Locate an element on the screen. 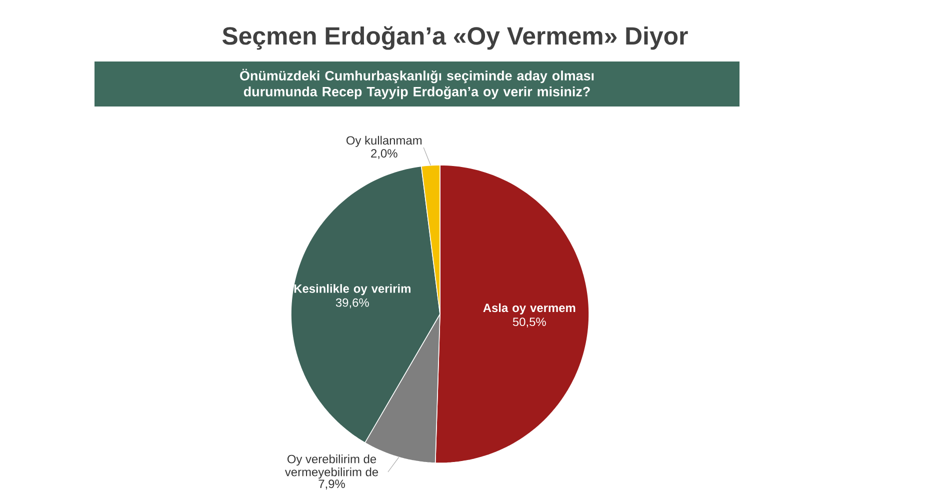 This screenshot has width=939, height=498. chart-subtitle: Önümüzdeki Cumhurbaşkanlığı seçiminde aday olması durumunda Recep Tayyip Erdoğan’a oy verir misiniz? is located at coordinates (417, 84).